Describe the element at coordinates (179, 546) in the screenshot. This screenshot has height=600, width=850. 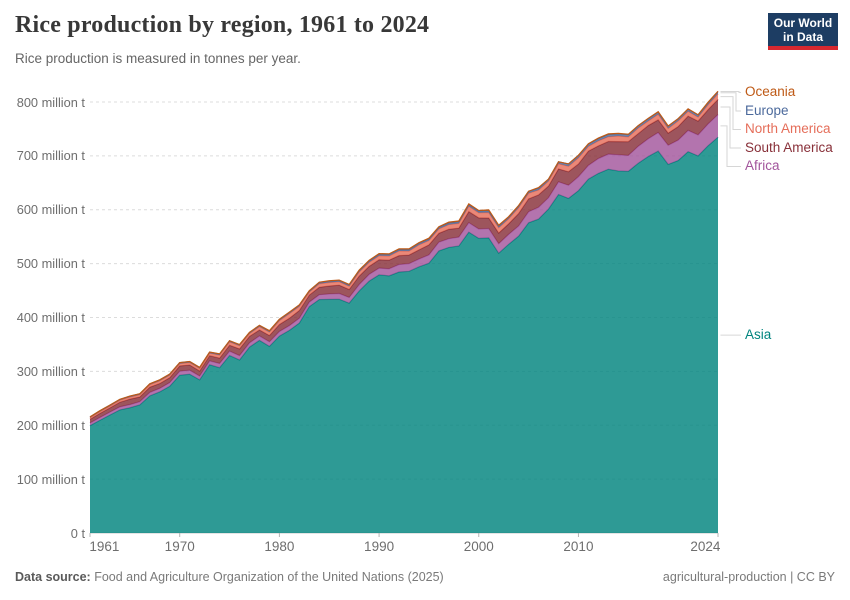
I see `x-tick-label-1970: 1970` at that location.